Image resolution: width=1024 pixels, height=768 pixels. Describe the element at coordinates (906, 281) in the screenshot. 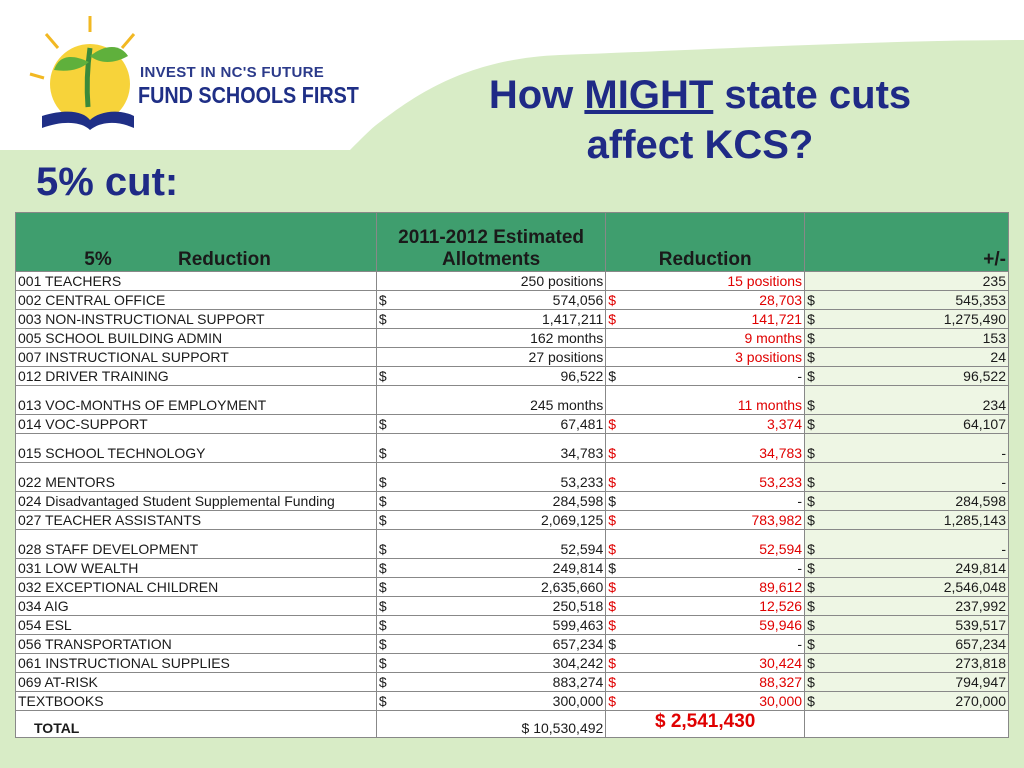

I see `difference-cell: 235` at that location.